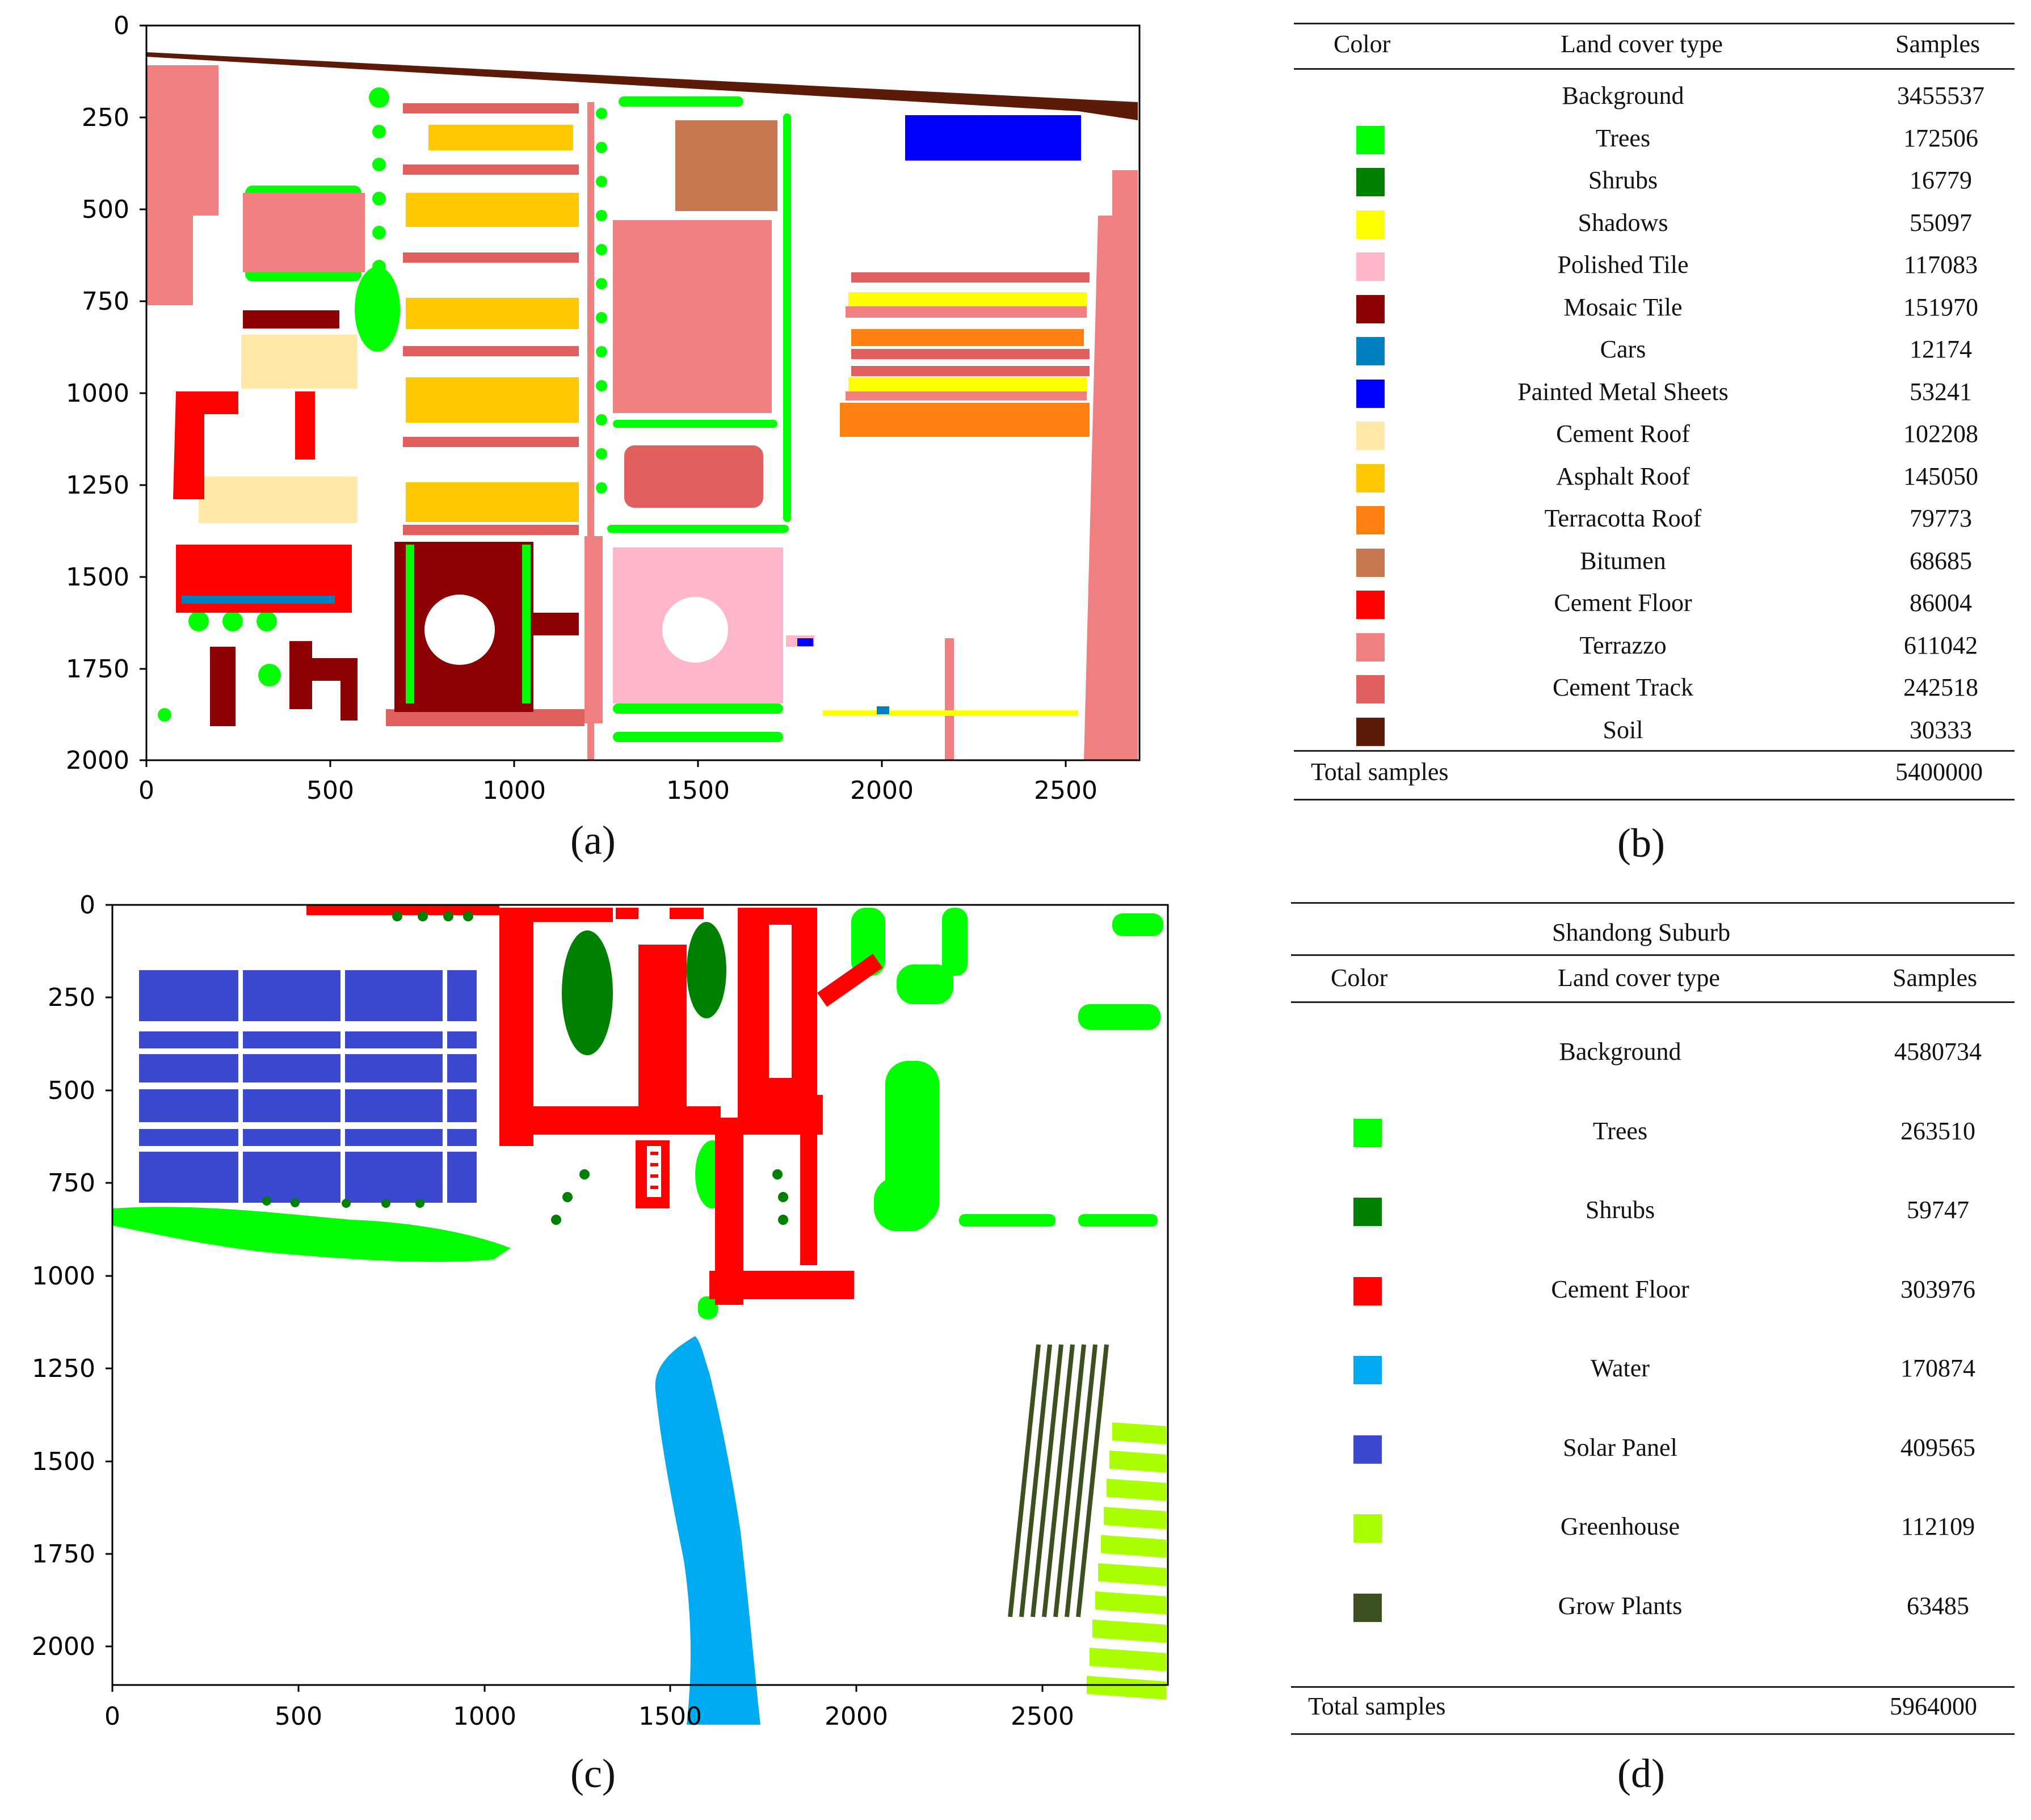 The image size is (2031, 1820). I want to click on sample-count: 303976, so click(1937, 1289).